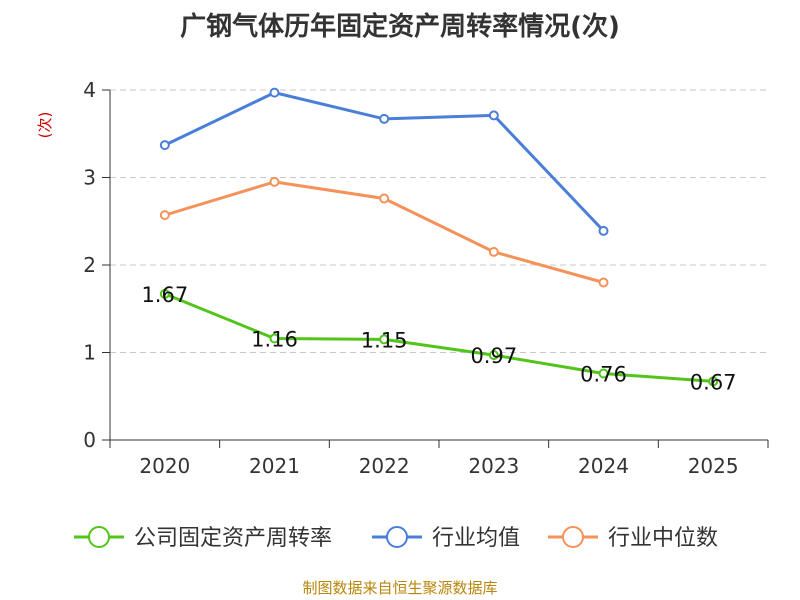 Image resolution: width=800 pixels, height=600 pixels. Describe the element at coordinates (400, 27) in the screenshot. I see `chart-title: 广钢气体历年固定资产周转率情况(次)` at that location.